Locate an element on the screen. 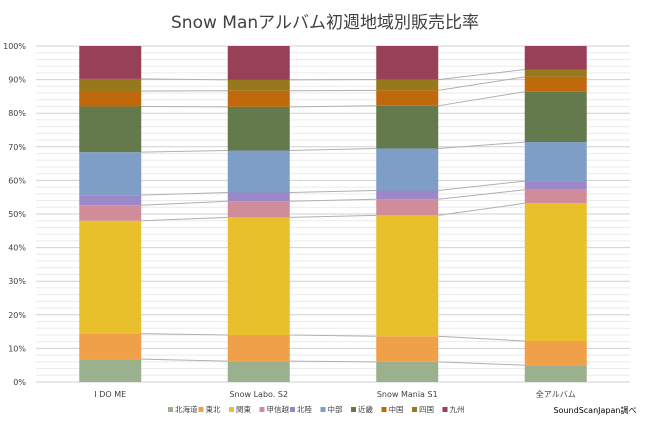  legend-label: 甲信越 is located at coordinates (278, 409).